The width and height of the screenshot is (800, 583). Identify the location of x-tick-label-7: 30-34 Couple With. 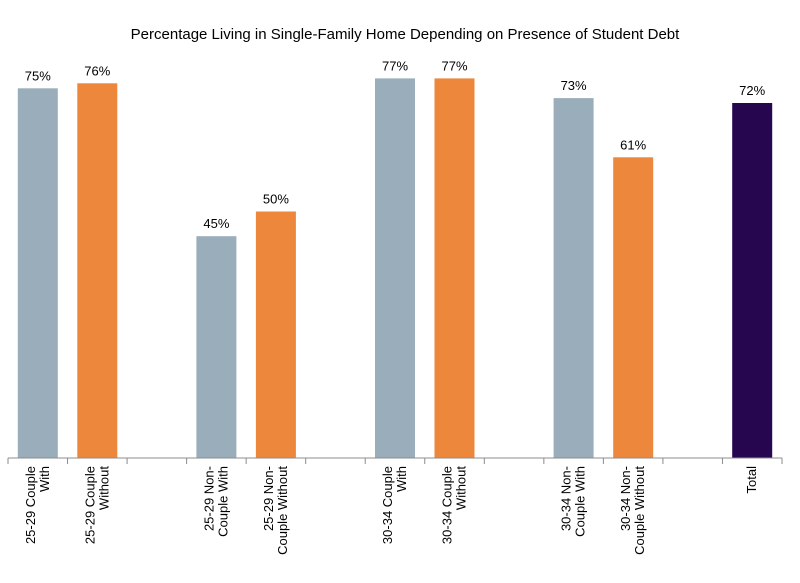
(394, 505).